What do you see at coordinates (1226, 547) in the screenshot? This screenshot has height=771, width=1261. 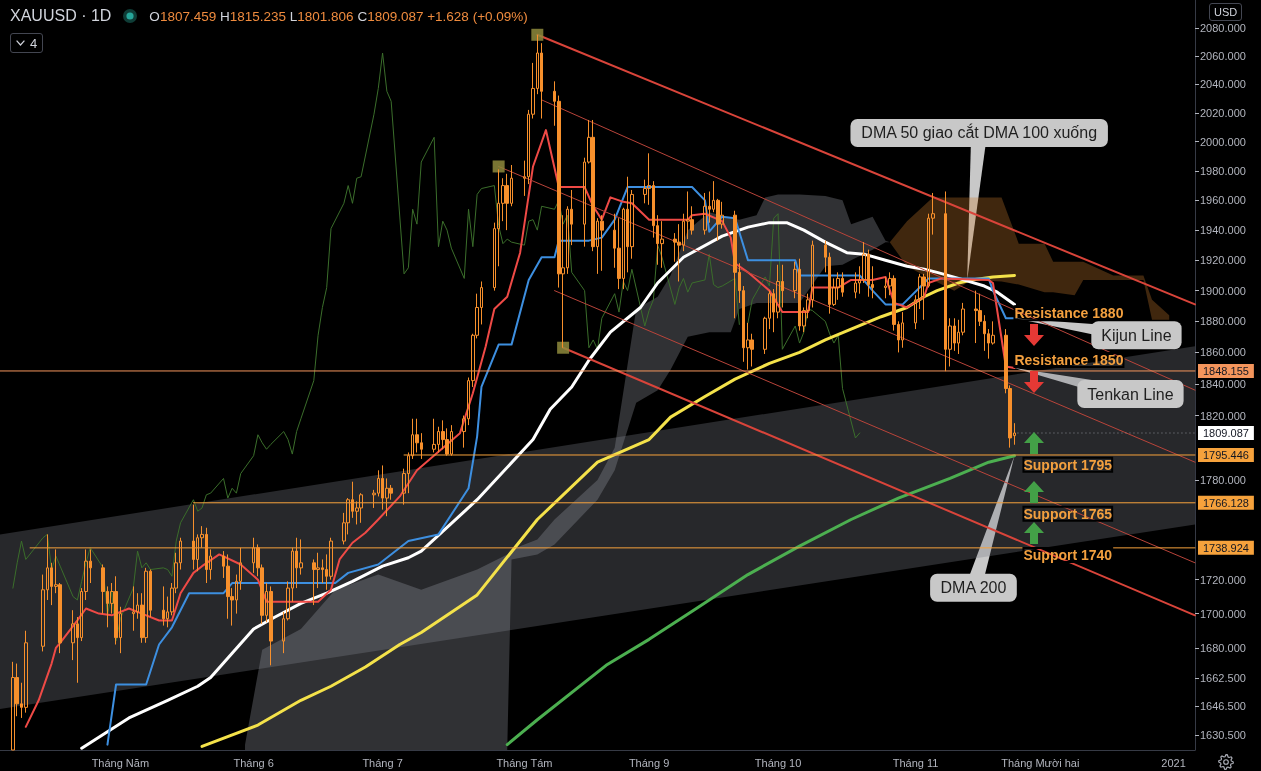 I see `data-label: 1738.924` at bounding box center [1226, 547].